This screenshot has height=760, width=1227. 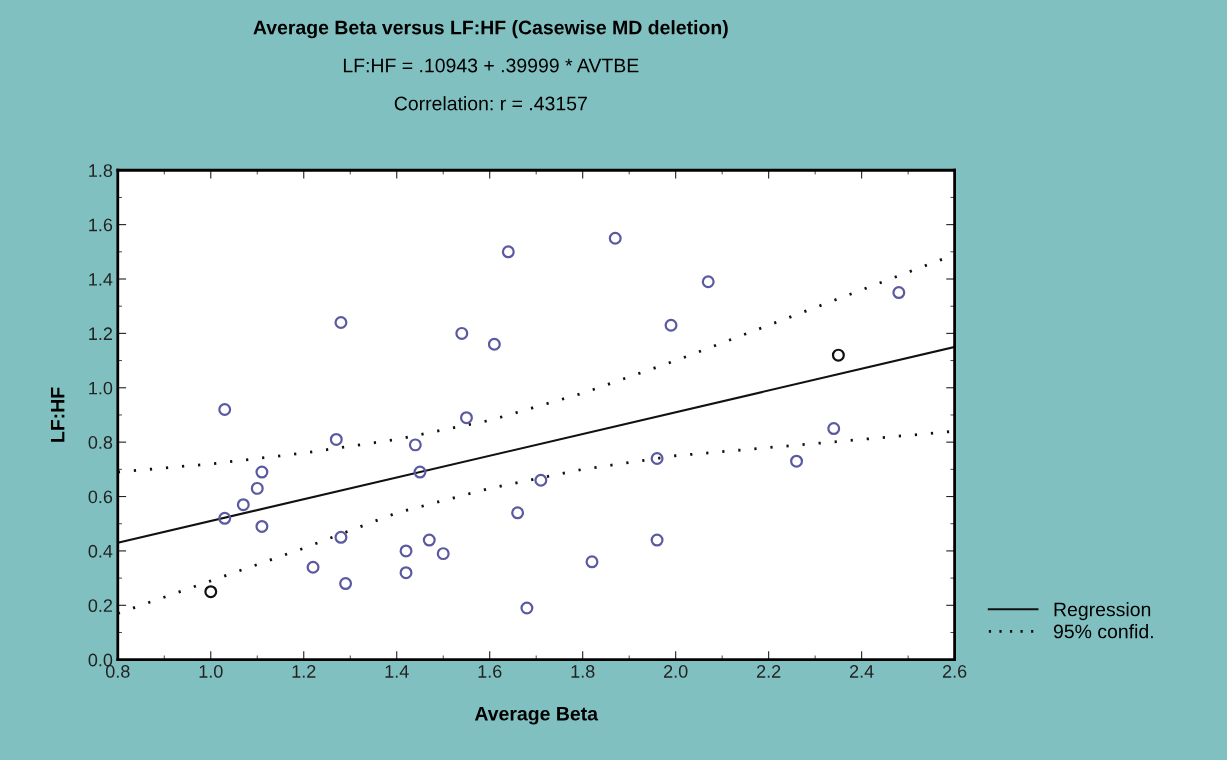 What do you see at coordinates (490, 671) in the screenshot?
I see `x-tick-label: 1.6` at bounding box center [490, 671].